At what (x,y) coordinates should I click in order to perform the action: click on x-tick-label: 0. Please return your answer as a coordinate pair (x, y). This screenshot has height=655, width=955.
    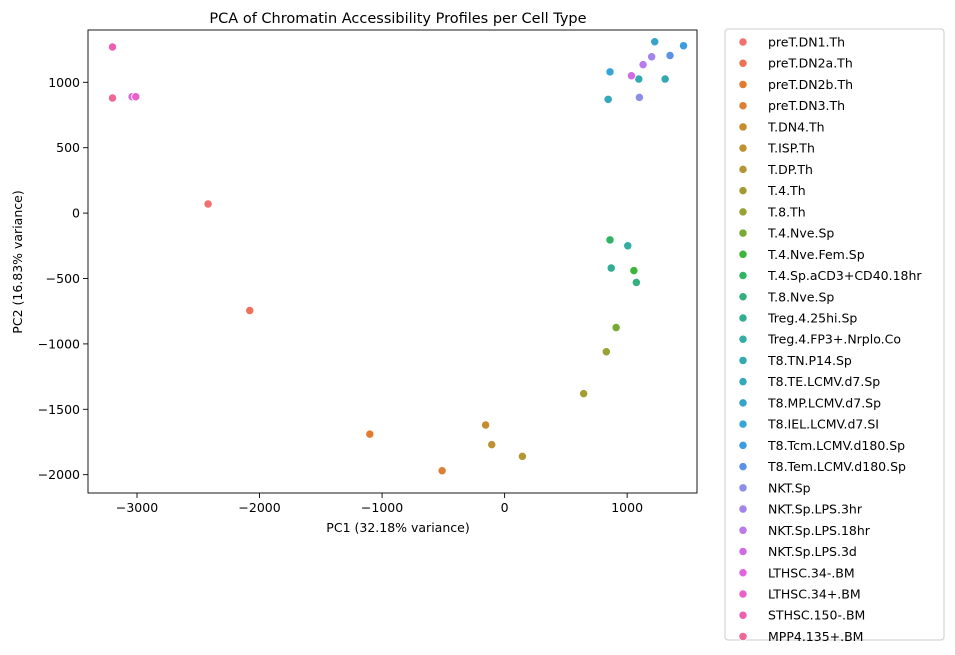
    Looking at the image, I should click on (505, 507).